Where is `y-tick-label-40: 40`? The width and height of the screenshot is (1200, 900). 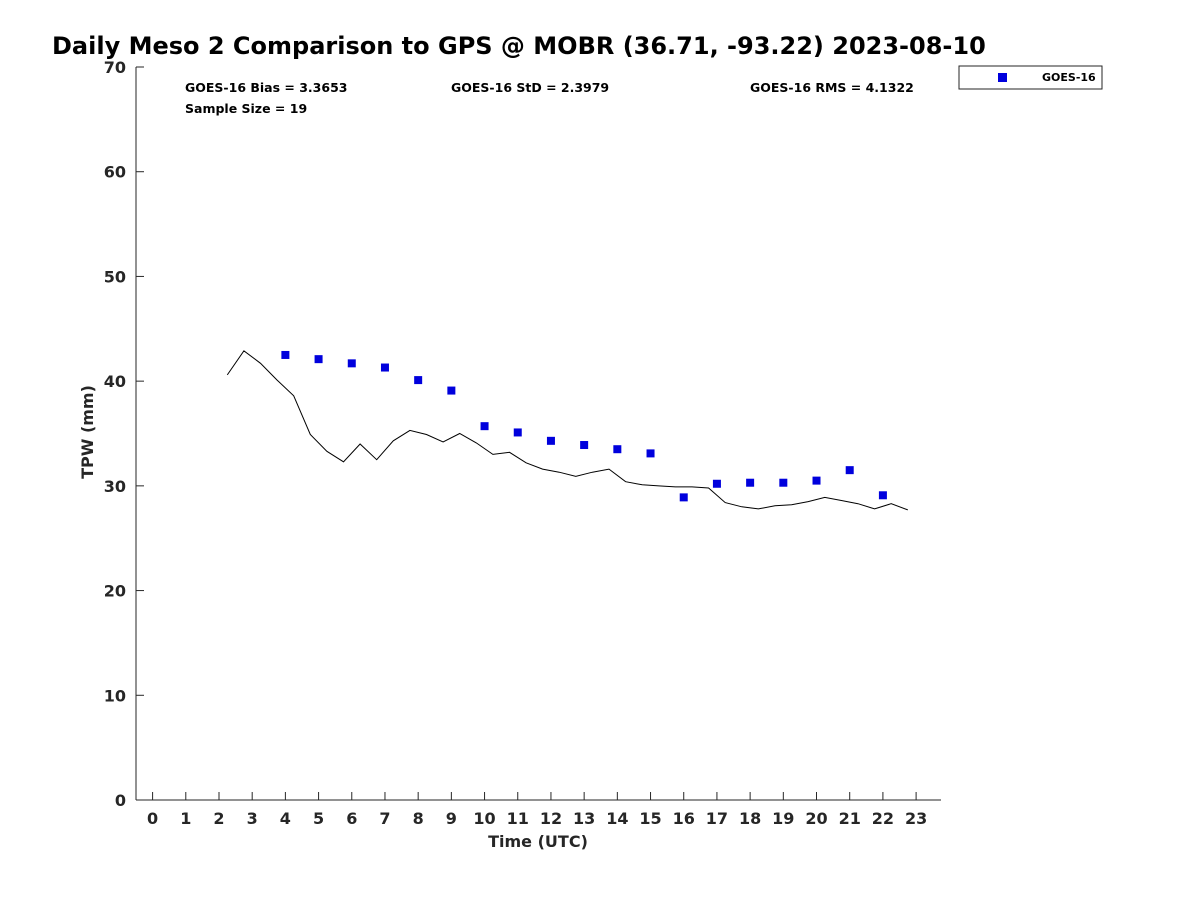
y-tick-label-40: 40 is located at coordinates (115, 381).